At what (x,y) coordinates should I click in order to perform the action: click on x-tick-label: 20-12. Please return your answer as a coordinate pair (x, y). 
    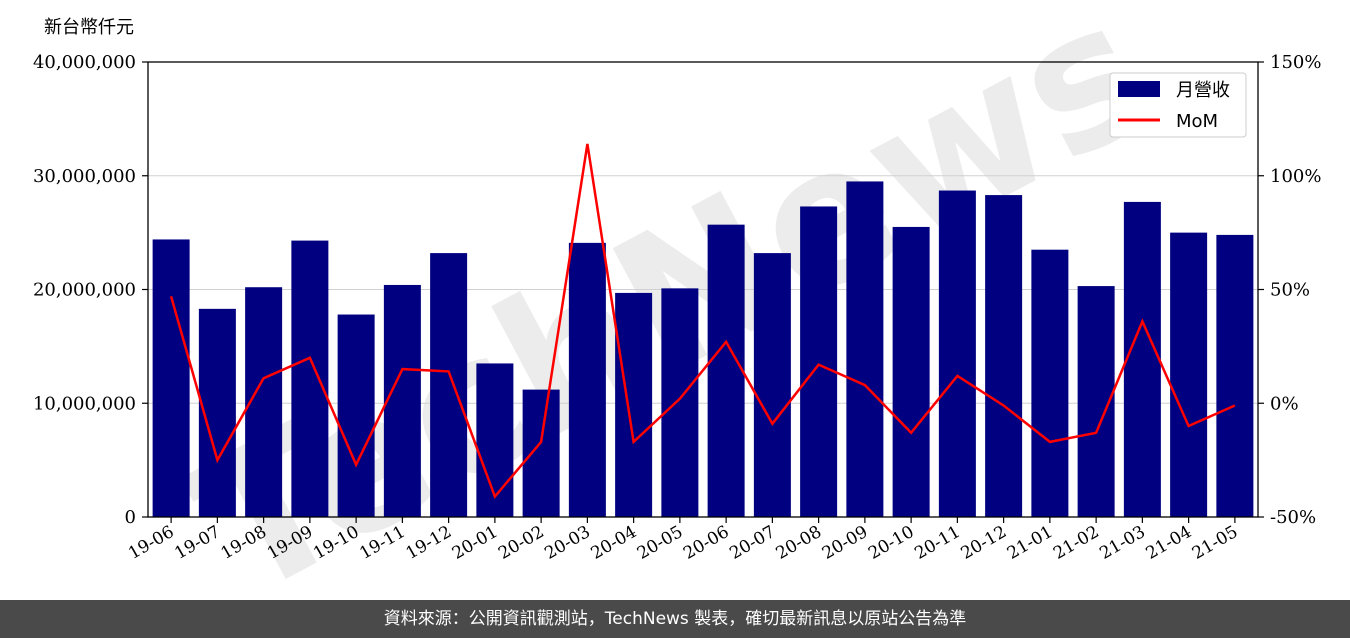
    Looking at the image, I should click on (984, 543).